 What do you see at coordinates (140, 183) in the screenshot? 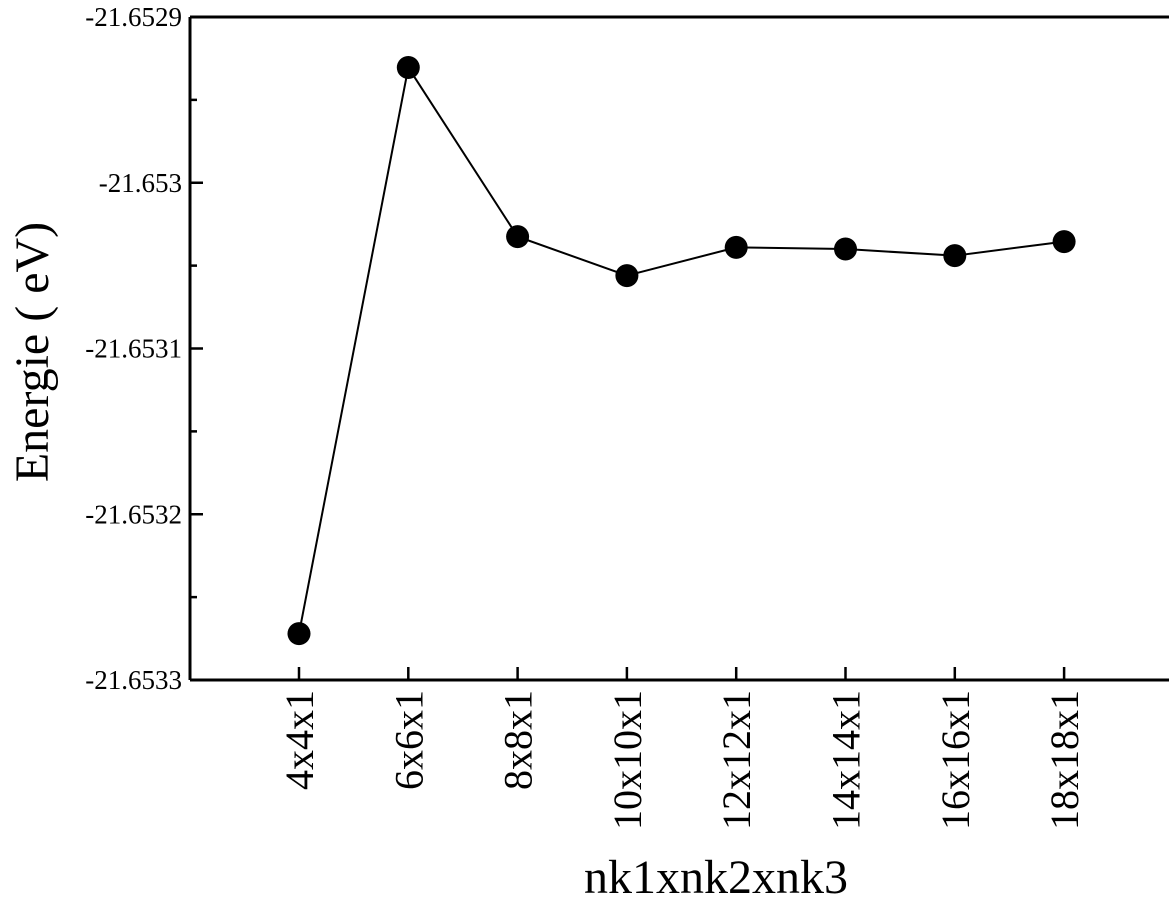
I see `y-tick-label: -21.653` at bounding box center [140, 183].